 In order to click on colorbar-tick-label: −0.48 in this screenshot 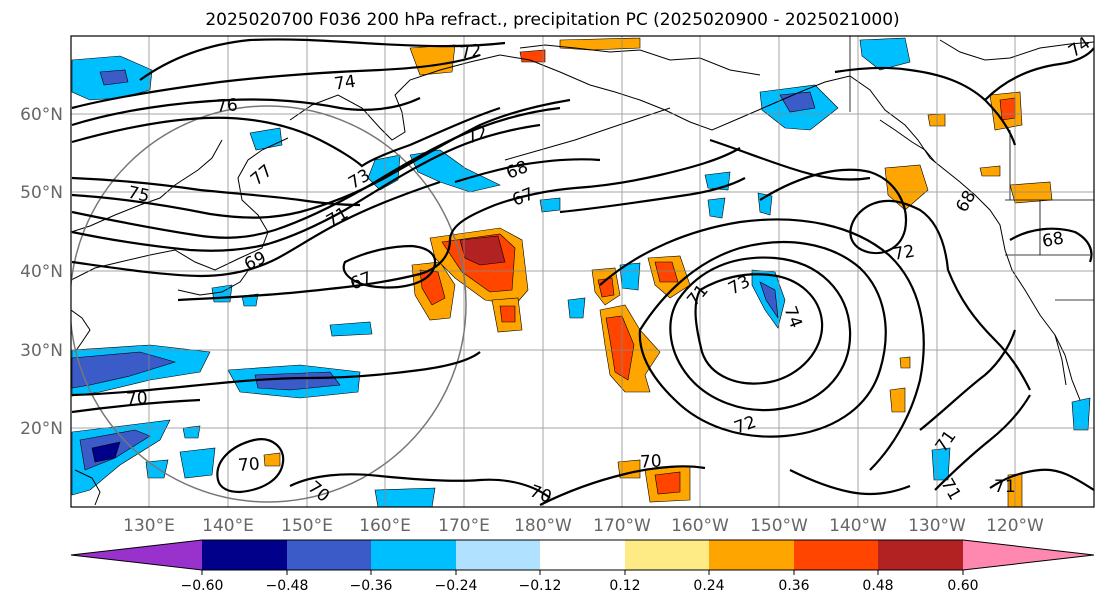, I will do `click(287, 586)`.